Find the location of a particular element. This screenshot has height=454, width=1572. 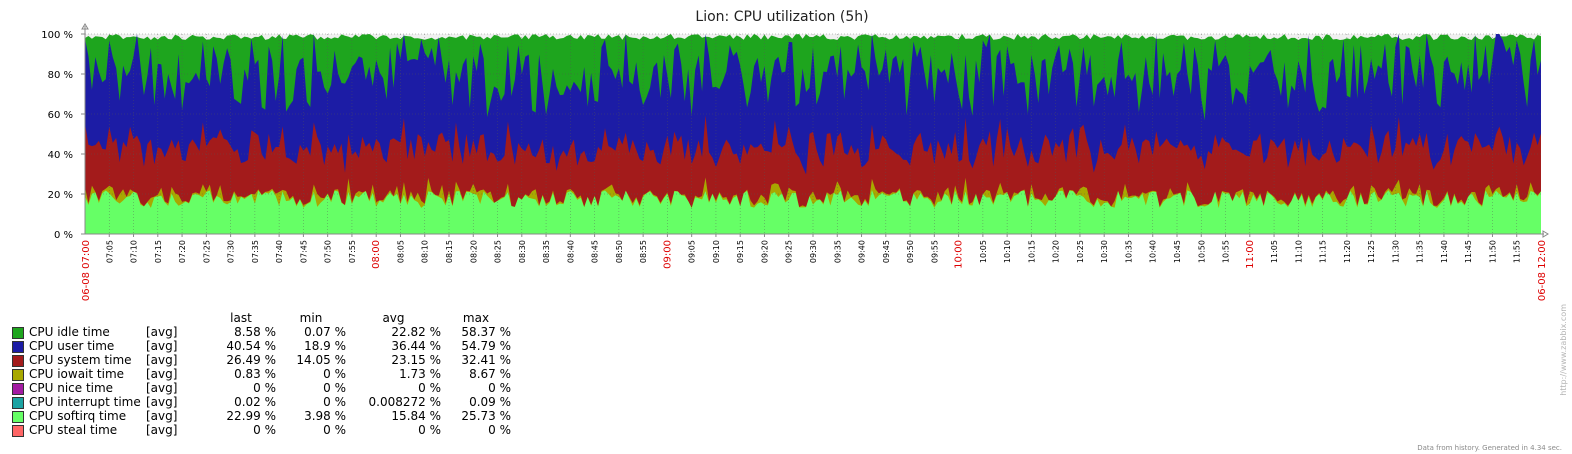

x-tick-label: 08:10 is located at coordinates (425, 251).